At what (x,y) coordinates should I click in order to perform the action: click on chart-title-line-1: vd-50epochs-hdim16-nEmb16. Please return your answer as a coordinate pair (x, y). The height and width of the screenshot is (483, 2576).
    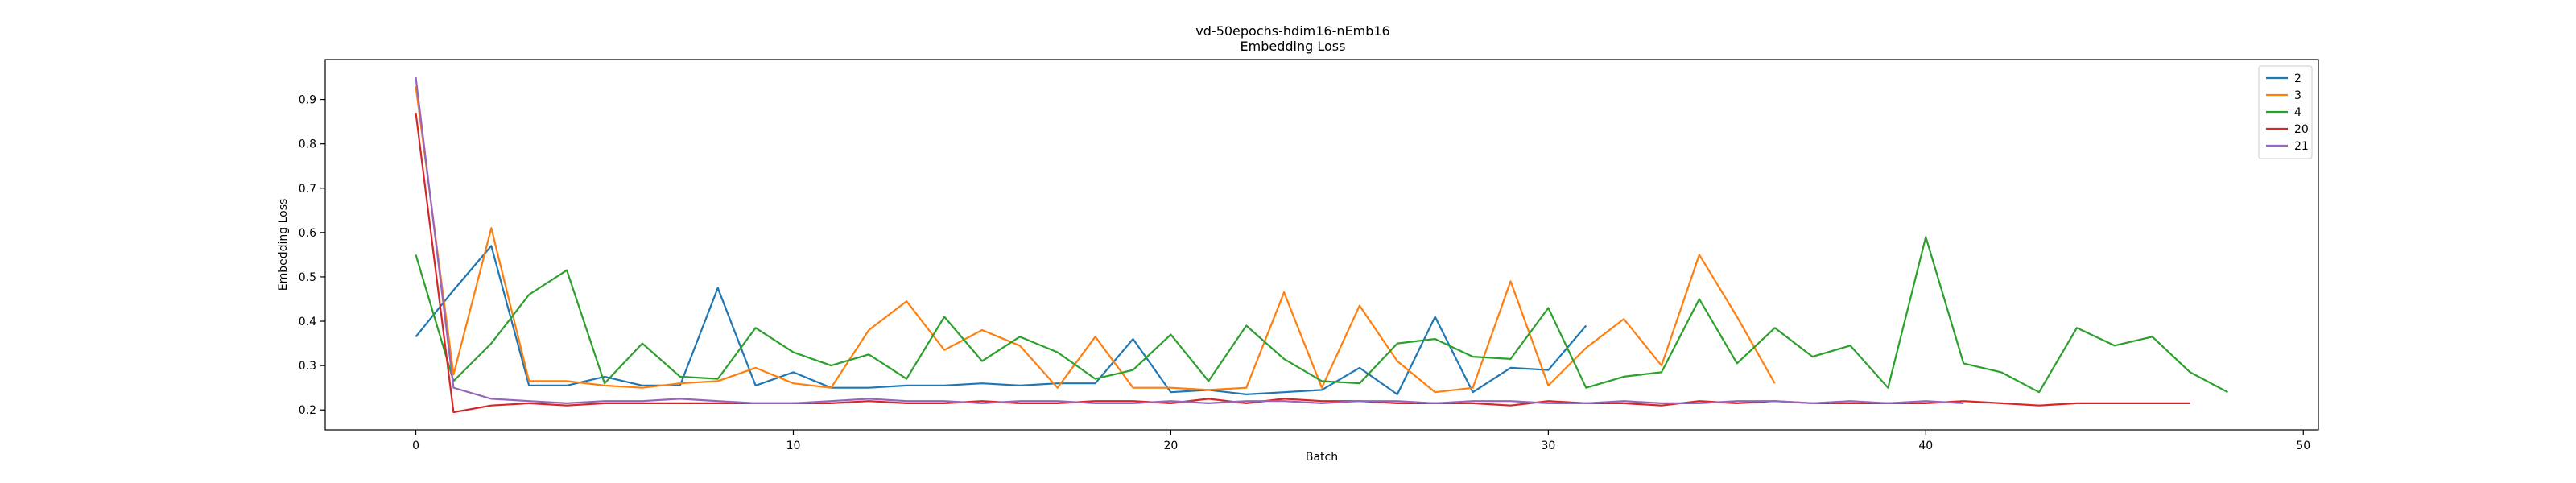
    Looking at the image, I should click on (1292, 31).